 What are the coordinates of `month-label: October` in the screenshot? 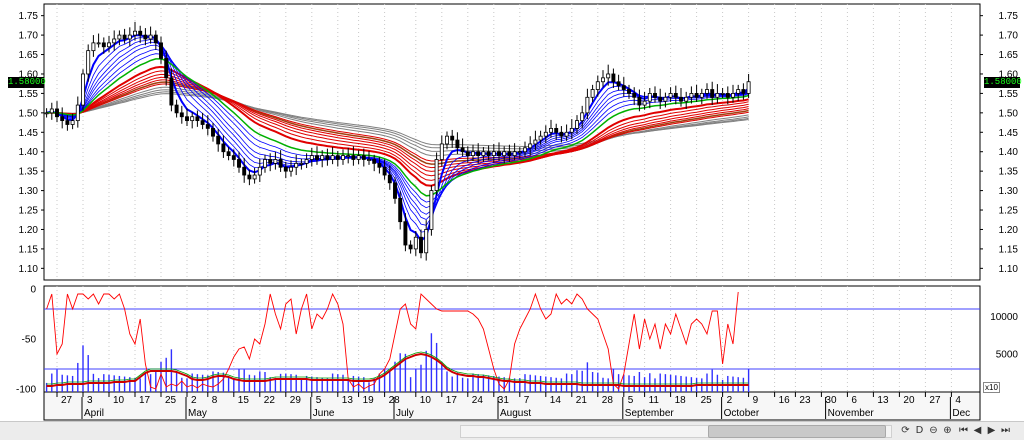 It's located at (742, 413).